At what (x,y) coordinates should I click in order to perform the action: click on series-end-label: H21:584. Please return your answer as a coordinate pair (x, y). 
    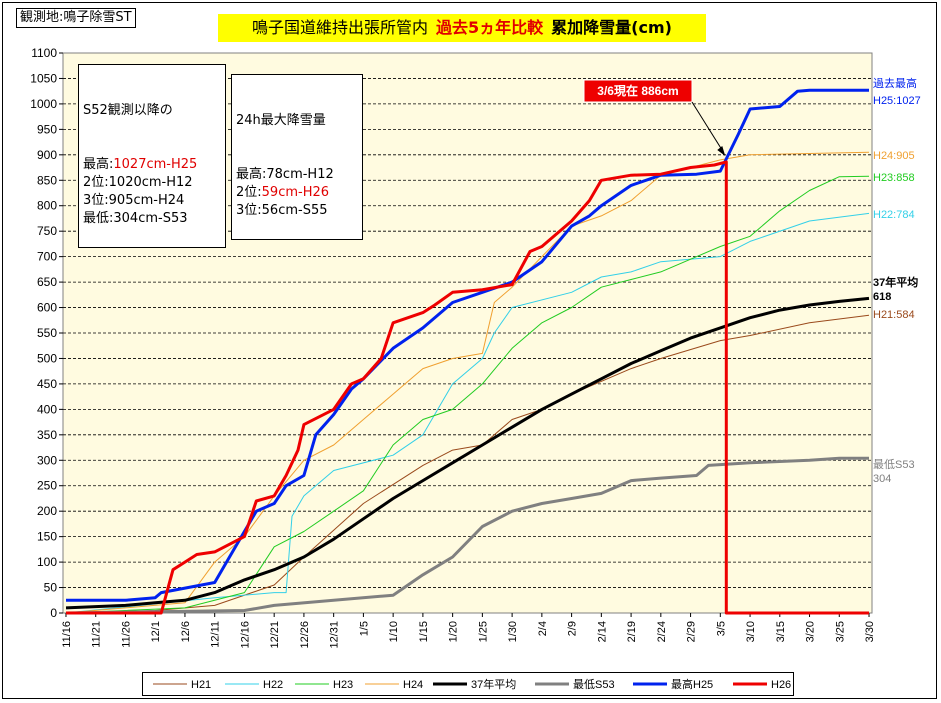
    Looking at the image, I should click on (894, 315).